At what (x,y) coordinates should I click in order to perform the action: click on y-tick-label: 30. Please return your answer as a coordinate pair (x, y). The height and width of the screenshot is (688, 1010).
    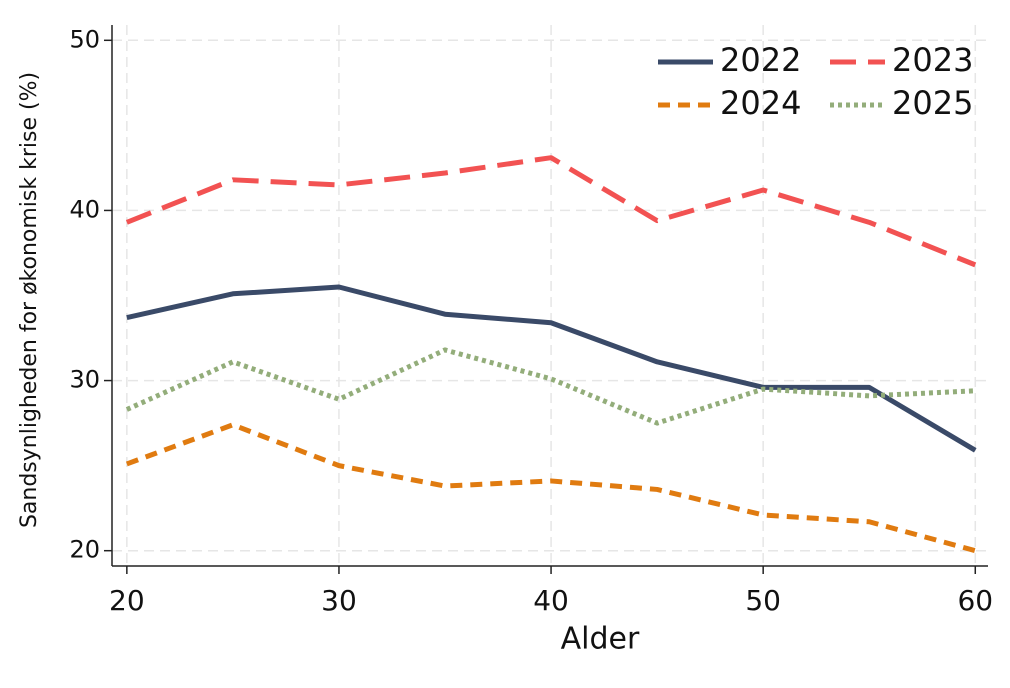
    Looking at the image, I should click on (84, 380).